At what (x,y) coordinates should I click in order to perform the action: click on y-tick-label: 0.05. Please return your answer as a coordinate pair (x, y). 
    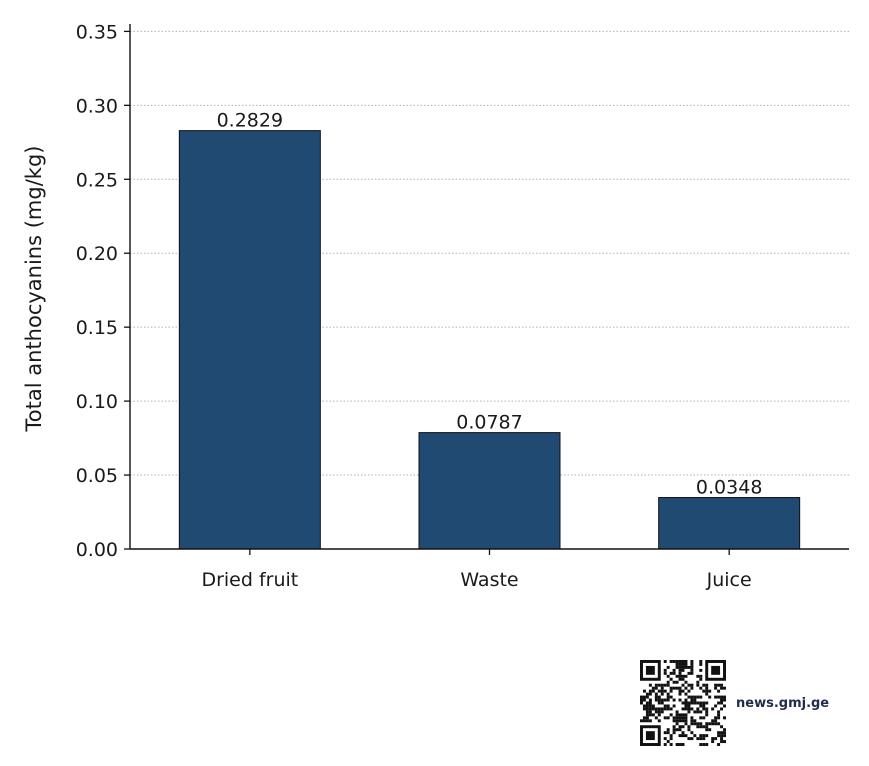
    Looking at the image, I should click on (97, 476).